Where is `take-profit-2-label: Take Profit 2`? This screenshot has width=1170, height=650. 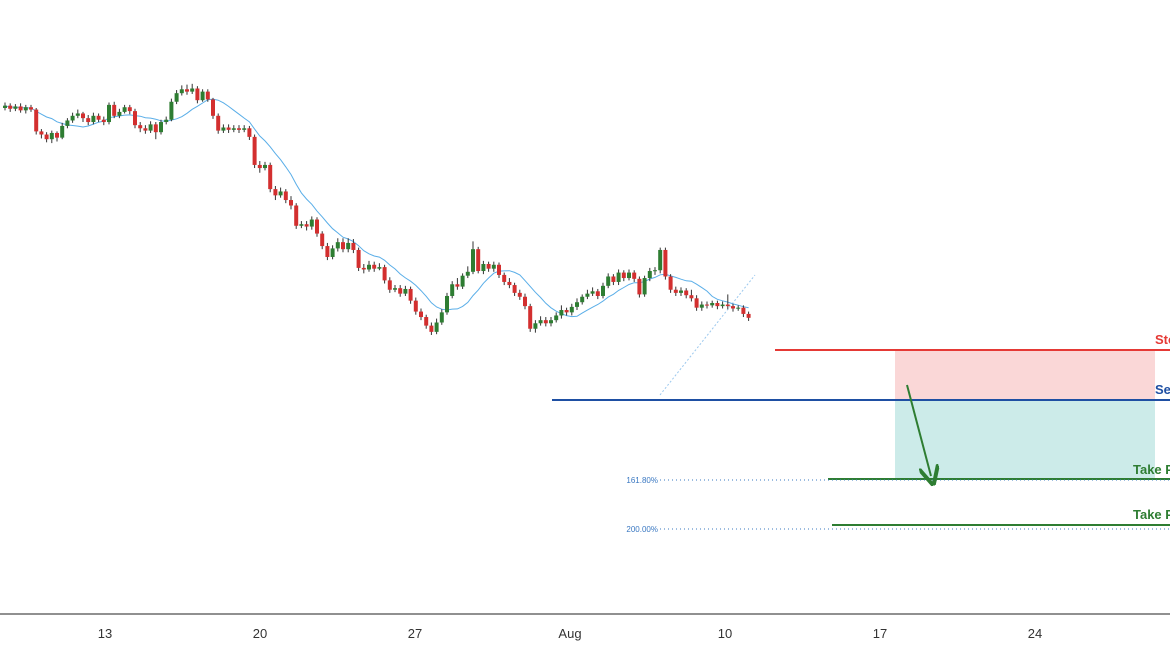
take-profit-2-label: Take Profit 2 is located at coordinates (1151, 514).